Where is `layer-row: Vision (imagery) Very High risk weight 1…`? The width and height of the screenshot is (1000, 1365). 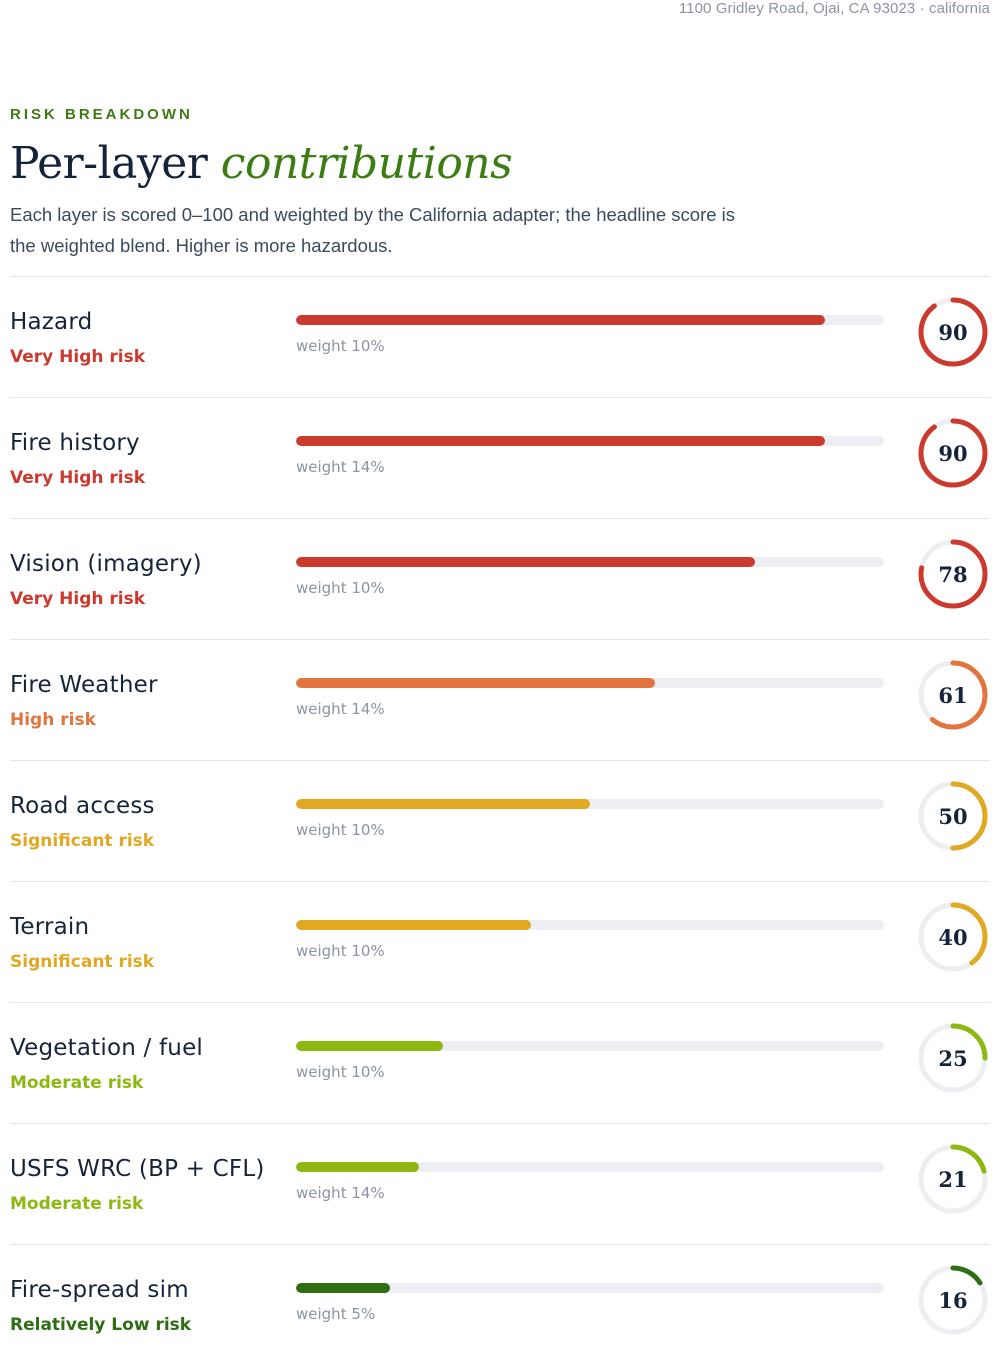 layer-row: Vision (imagery) Very High risk weight 1… is located at coordinates (500, 579).